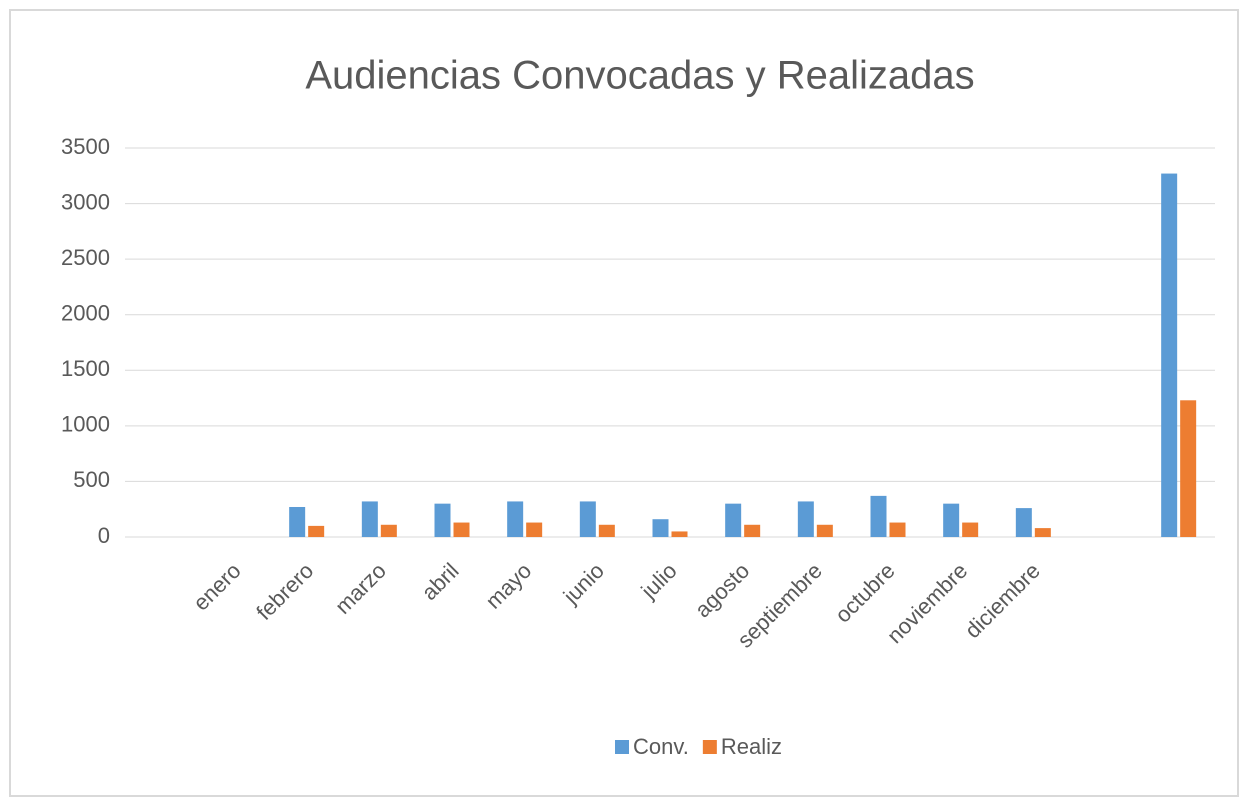 Image resolution: width=1250 pixels, height=799 pixels. I want to click on chart-title: Audiencias Convocadas y Realizadas, so click(639, 76).